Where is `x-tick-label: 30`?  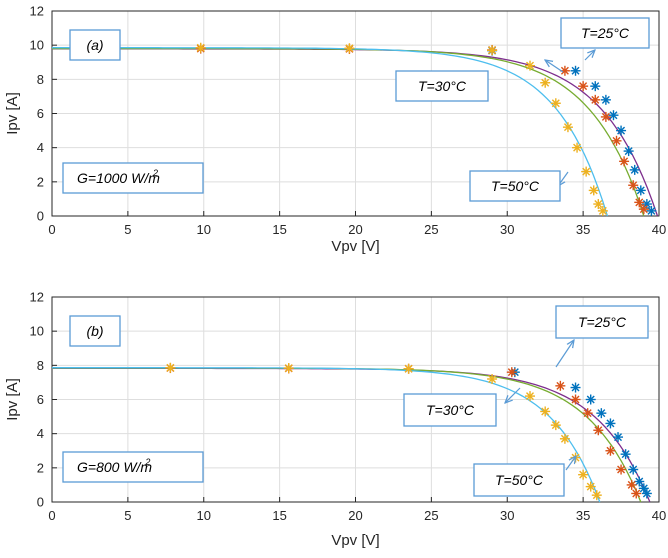
x-tick-label: 30 is located at coordinates (507, 515).